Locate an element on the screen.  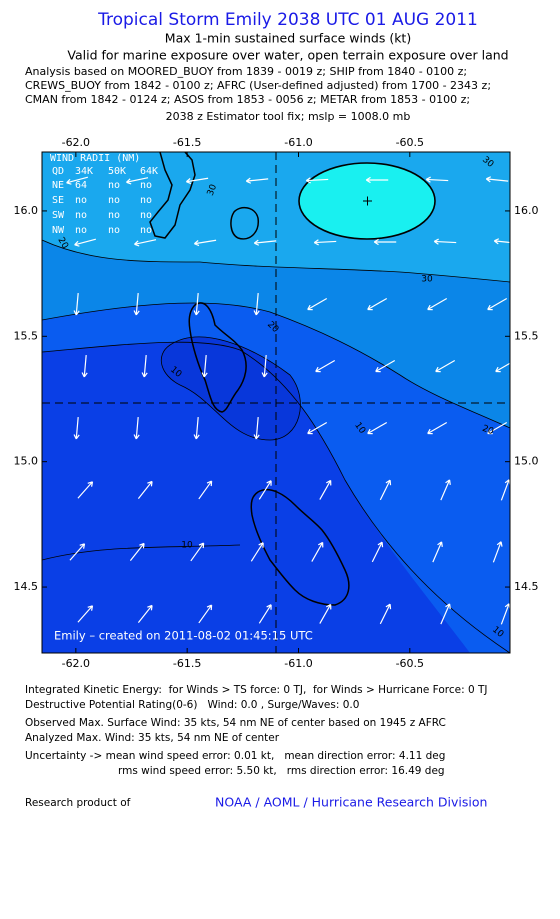
contour-label: 30 is located at coordinates (212, 190).